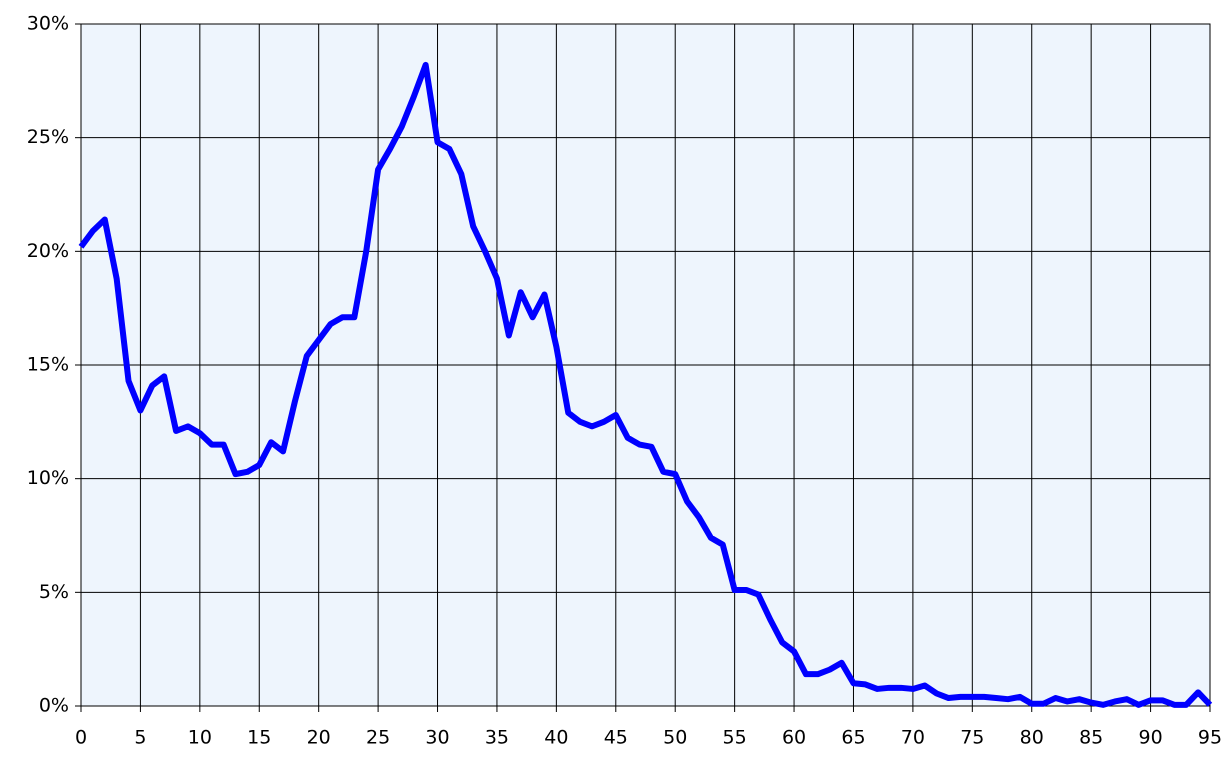 The height and width of the screenshot is (766, 1229). Describe the element at coordinates (735, 738) in the screenshot. I see `x-tick-label: 55` at that location.